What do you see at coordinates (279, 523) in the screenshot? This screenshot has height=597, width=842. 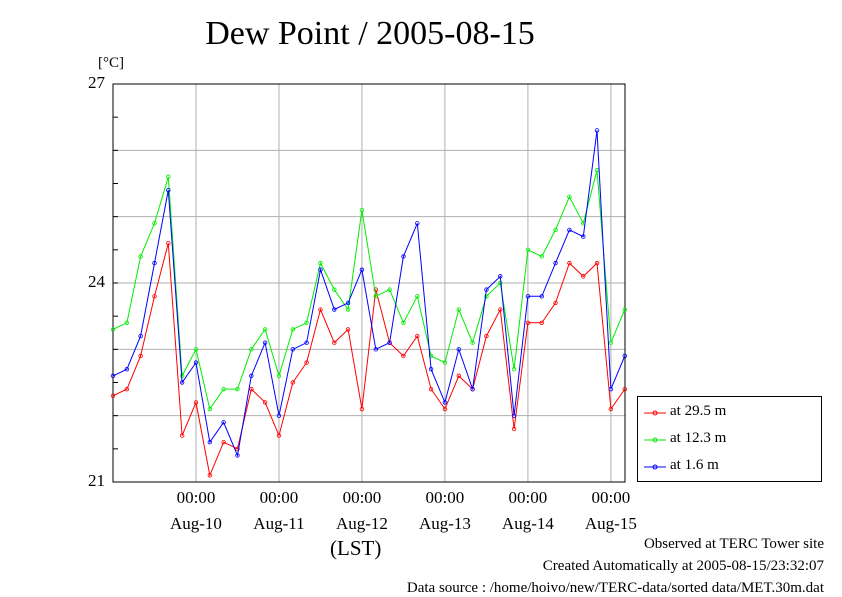 I see `x-tick-date: Aug-11` at bounding box center [279, 523].